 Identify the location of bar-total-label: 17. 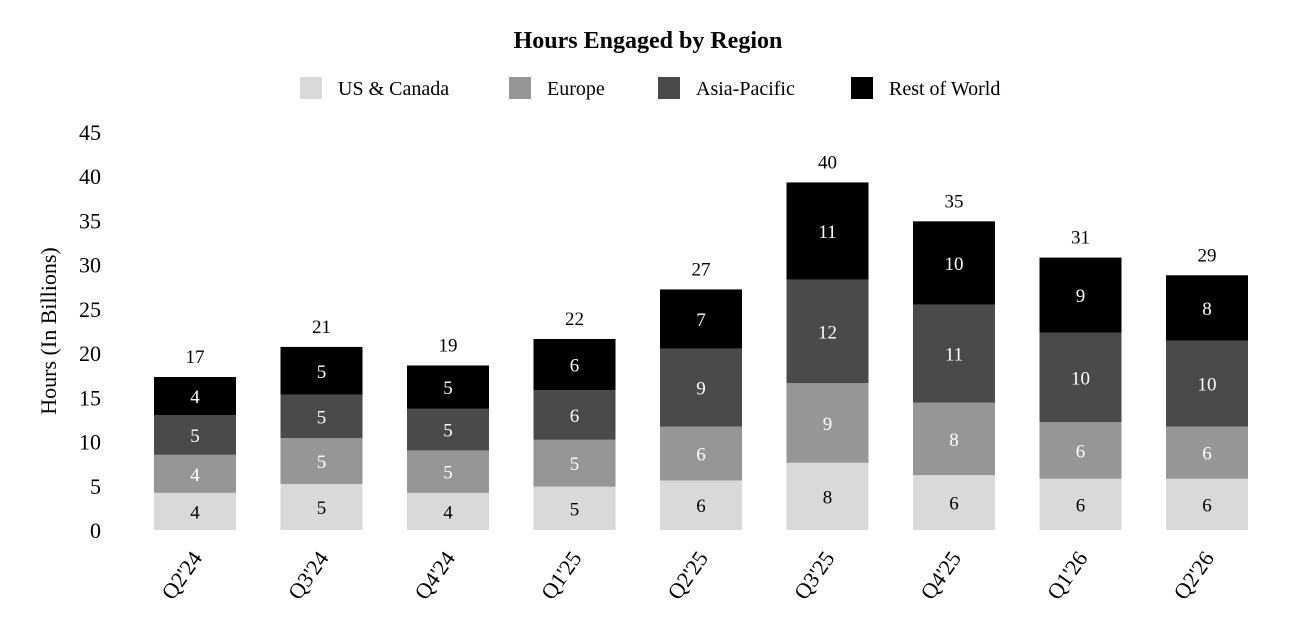
(195, 357).